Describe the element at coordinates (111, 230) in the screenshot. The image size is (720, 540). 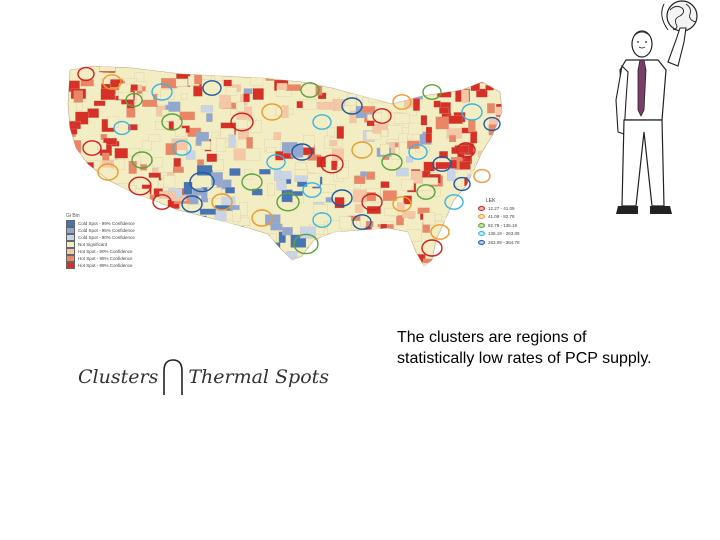
I see `legend-item: Cold Spot - 95% Confidence` at that location.